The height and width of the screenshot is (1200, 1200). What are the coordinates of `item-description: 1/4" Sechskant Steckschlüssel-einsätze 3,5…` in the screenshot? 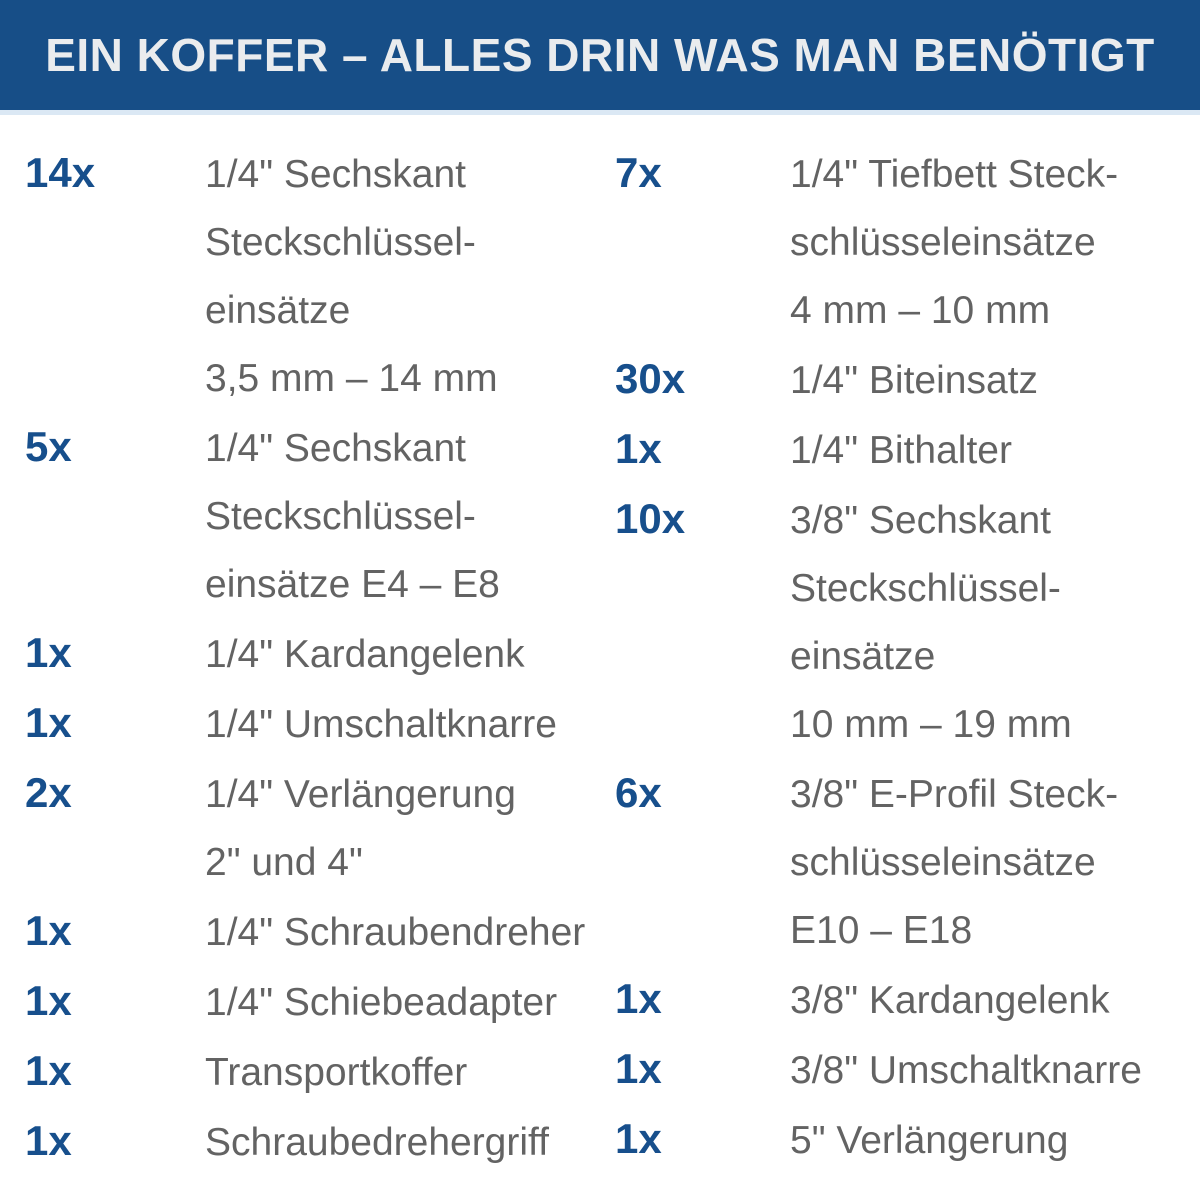 It's located at (351, 277).